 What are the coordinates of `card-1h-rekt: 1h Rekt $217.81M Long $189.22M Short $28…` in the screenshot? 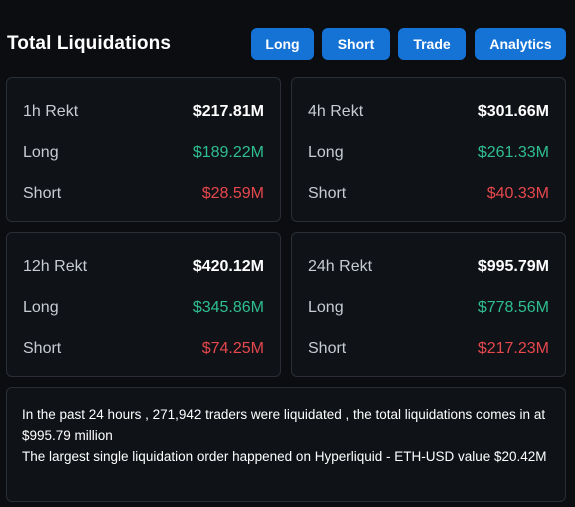 It's located at (143, 149).